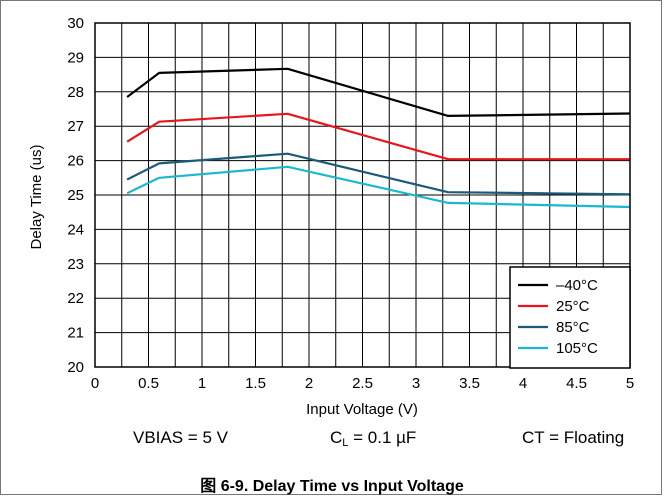  I want to click on x-tick-label: 4, so click(523, 383).